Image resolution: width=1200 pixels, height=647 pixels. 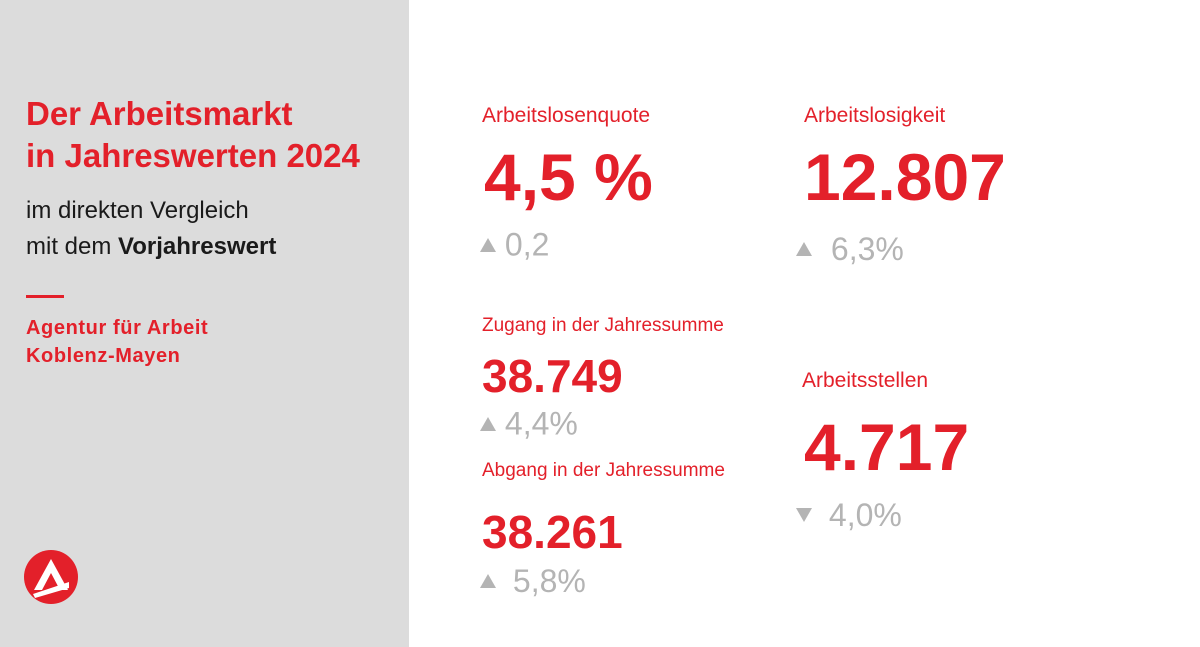 I want to click on metric-value: 4.717, so click(x=887, y=447).